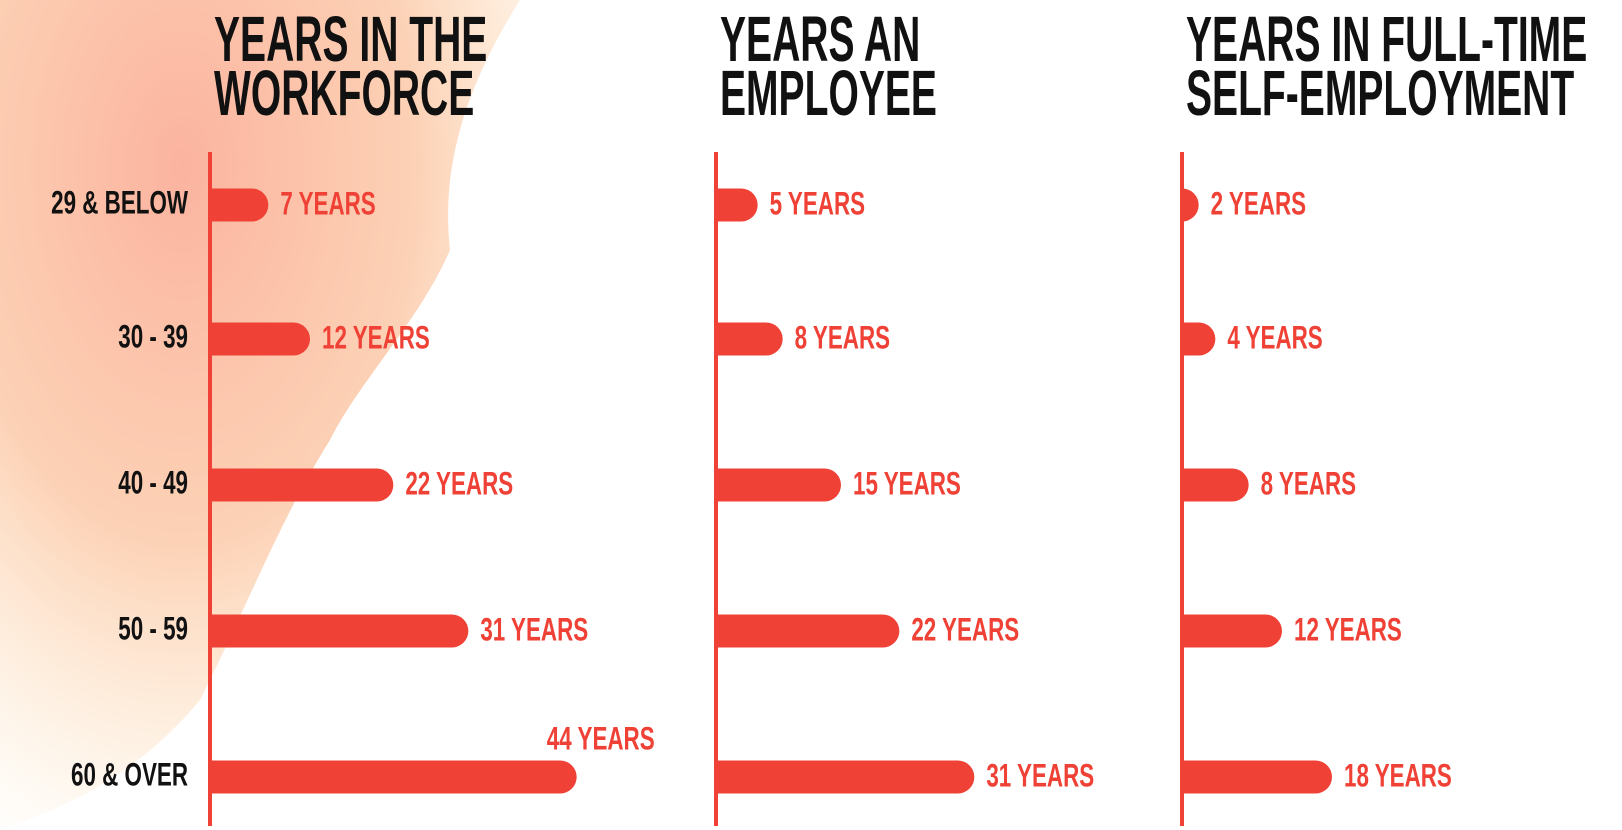 The height and width of the screenshot is (830, 1622). What do you see at coordinates (120, 202) in the screenshot?
I see `category-label: 29 & BELOW` at bounding box center [120, 202].